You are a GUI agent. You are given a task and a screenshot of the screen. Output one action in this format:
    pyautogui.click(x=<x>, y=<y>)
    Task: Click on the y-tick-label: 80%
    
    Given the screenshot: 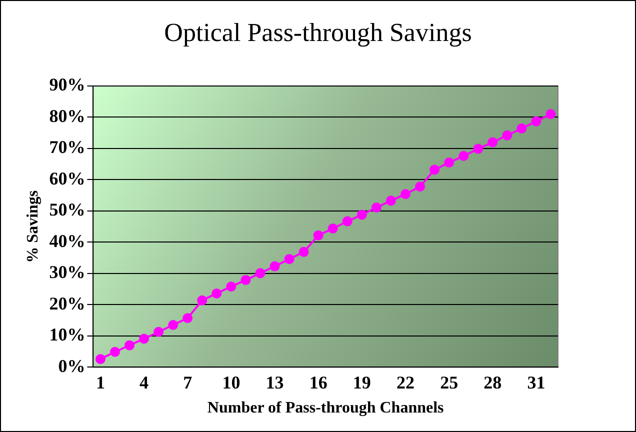 What is the action you would take?
    pyautogui.click(x=67, y=116)
    